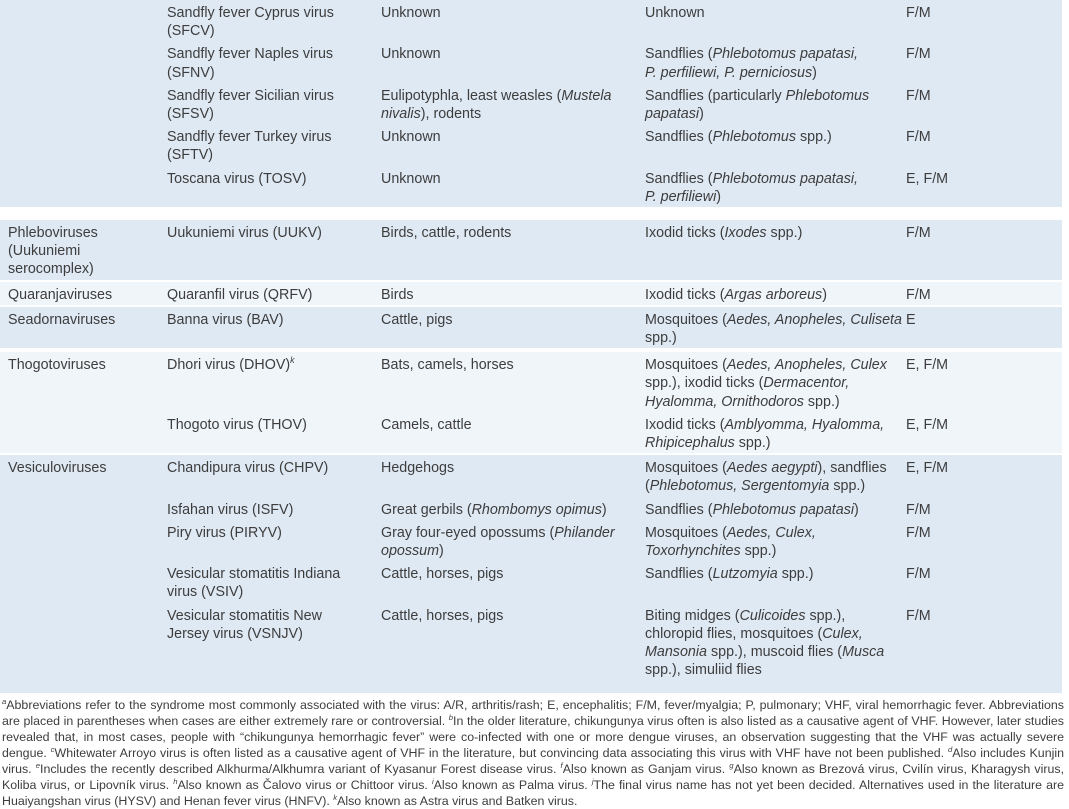 The width and height of the screenshot is (1069, 809). Describe the element at coordinates (248, 468) in the screenshot. I see `virus-name-cell: Chandipura virus (CHPV)` at that location.